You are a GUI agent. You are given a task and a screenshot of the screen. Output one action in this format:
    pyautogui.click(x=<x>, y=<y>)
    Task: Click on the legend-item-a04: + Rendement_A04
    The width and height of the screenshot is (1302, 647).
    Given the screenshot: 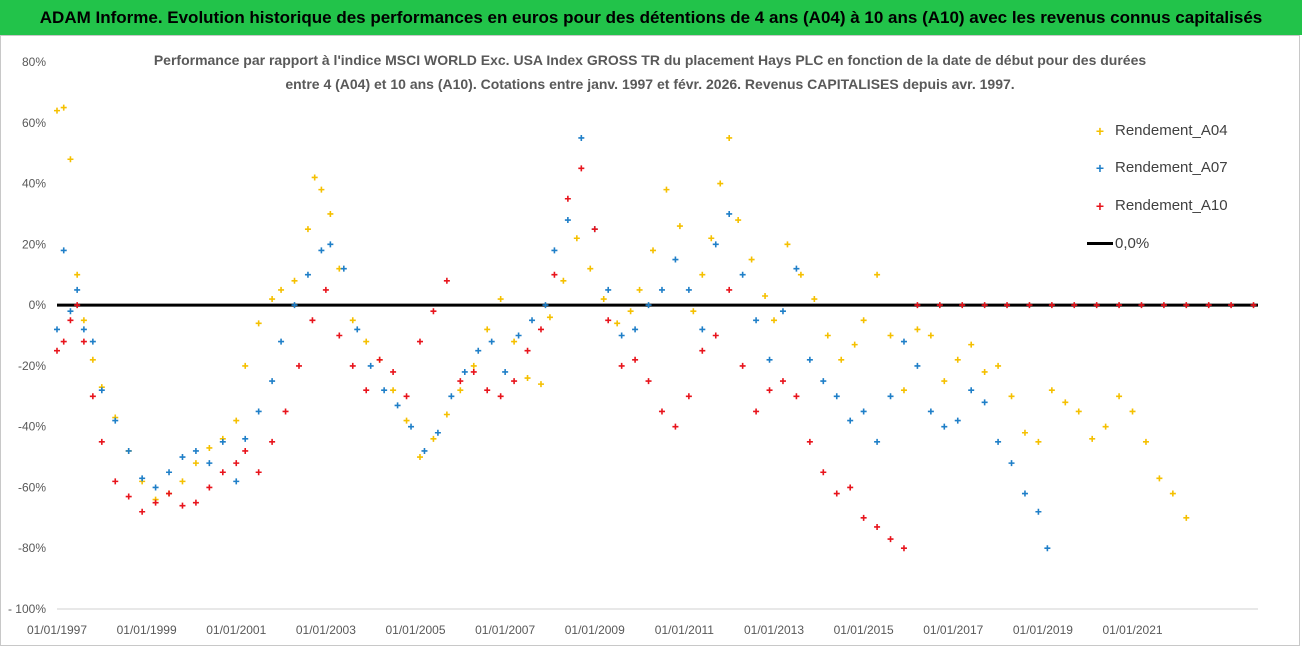 What is the action you would take?
    pyautogui.click(x=1156, y=130)
    